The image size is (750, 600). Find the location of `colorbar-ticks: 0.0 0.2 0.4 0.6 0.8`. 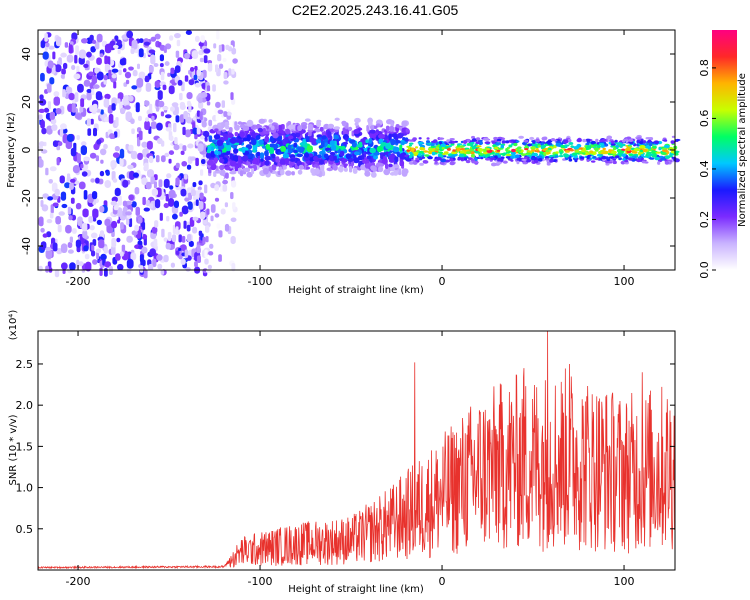

colorbar-ticks: 0.0 0.2 0.4 0.6 0.8 is located at coordinates (707, 169).